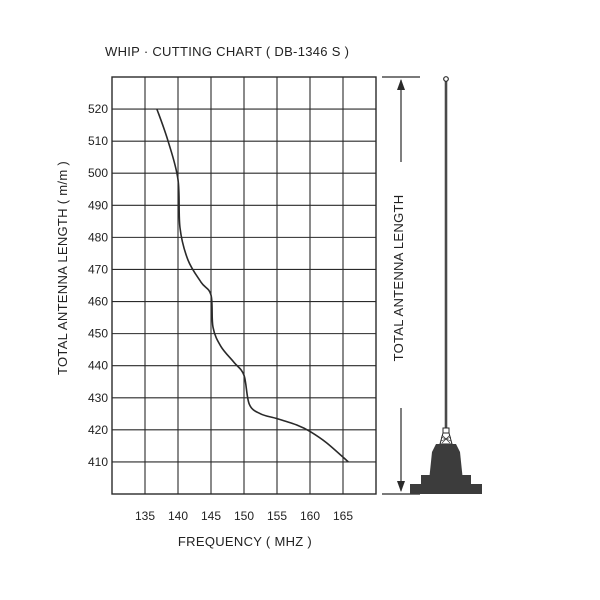 The image size is (600, 600). Describe the element at coordinates (227, 51) in the screenshot. I see `chart-title: WHIP · CUTTING CHART ( DB-1346 S )` at that location.